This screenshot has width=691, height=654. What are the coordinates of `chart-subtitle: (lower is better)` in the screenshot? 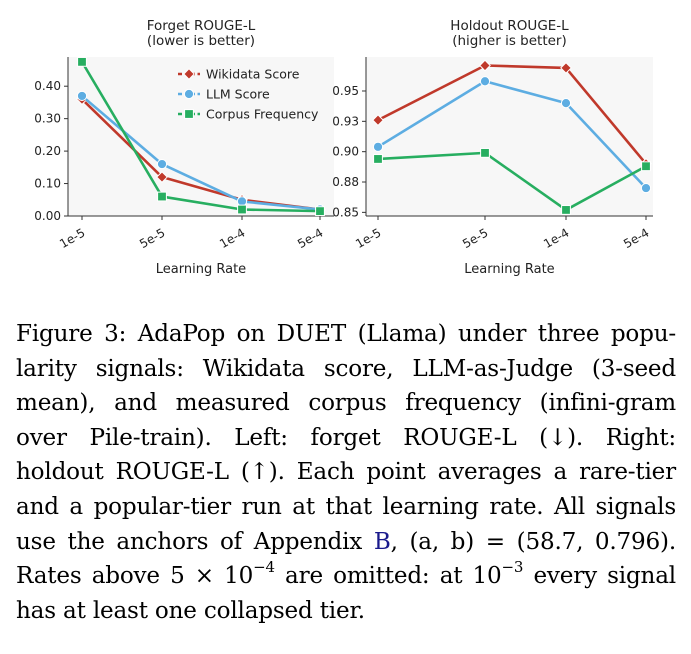 It's located at (201, 41).